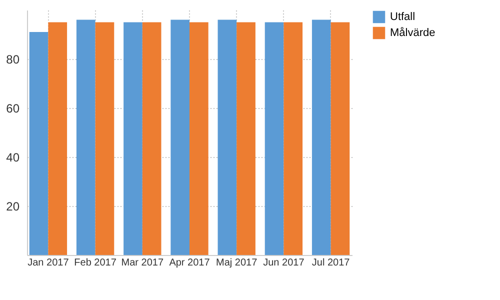 The height and width of the screenshot is (300, 500). What do you see at coordinates (13, 207) in the screenshot?
I see `y-tick-label: 20` at bounding box center [13, 207].